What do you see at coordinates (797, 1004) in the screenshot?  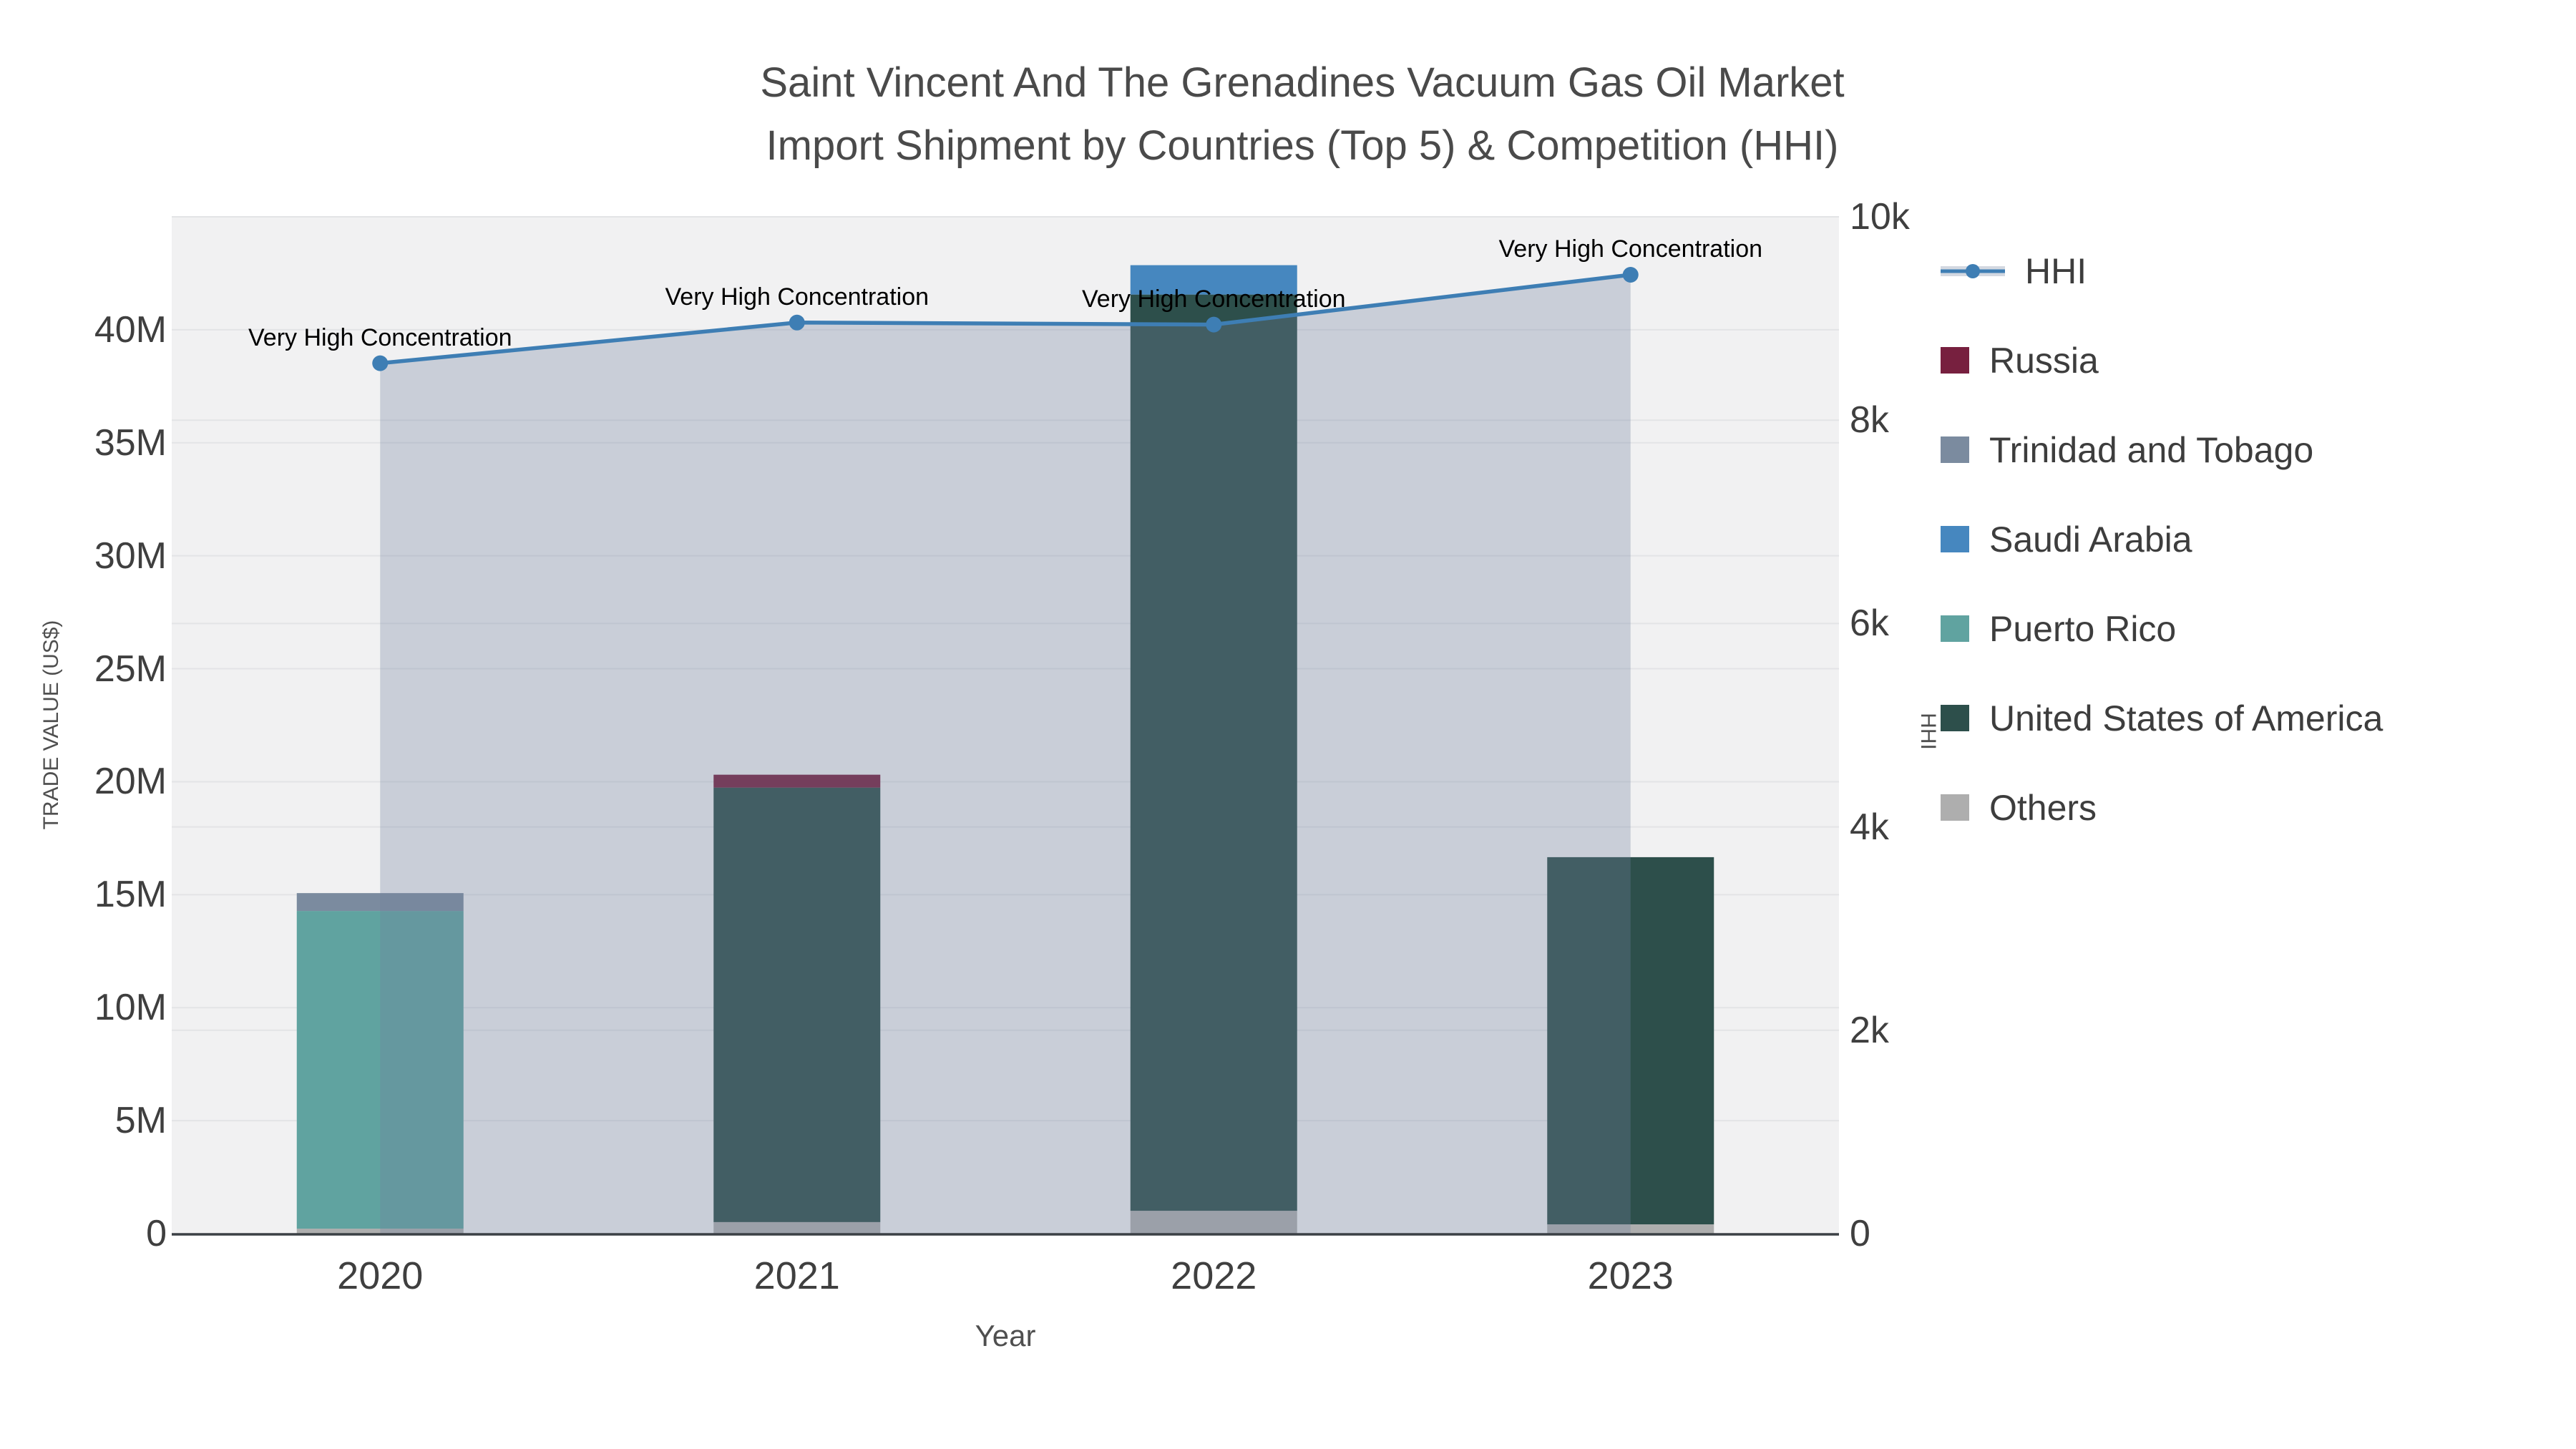 I see `bar-segment-united-states-of-america-2021` at bounding box center [797, 1004].